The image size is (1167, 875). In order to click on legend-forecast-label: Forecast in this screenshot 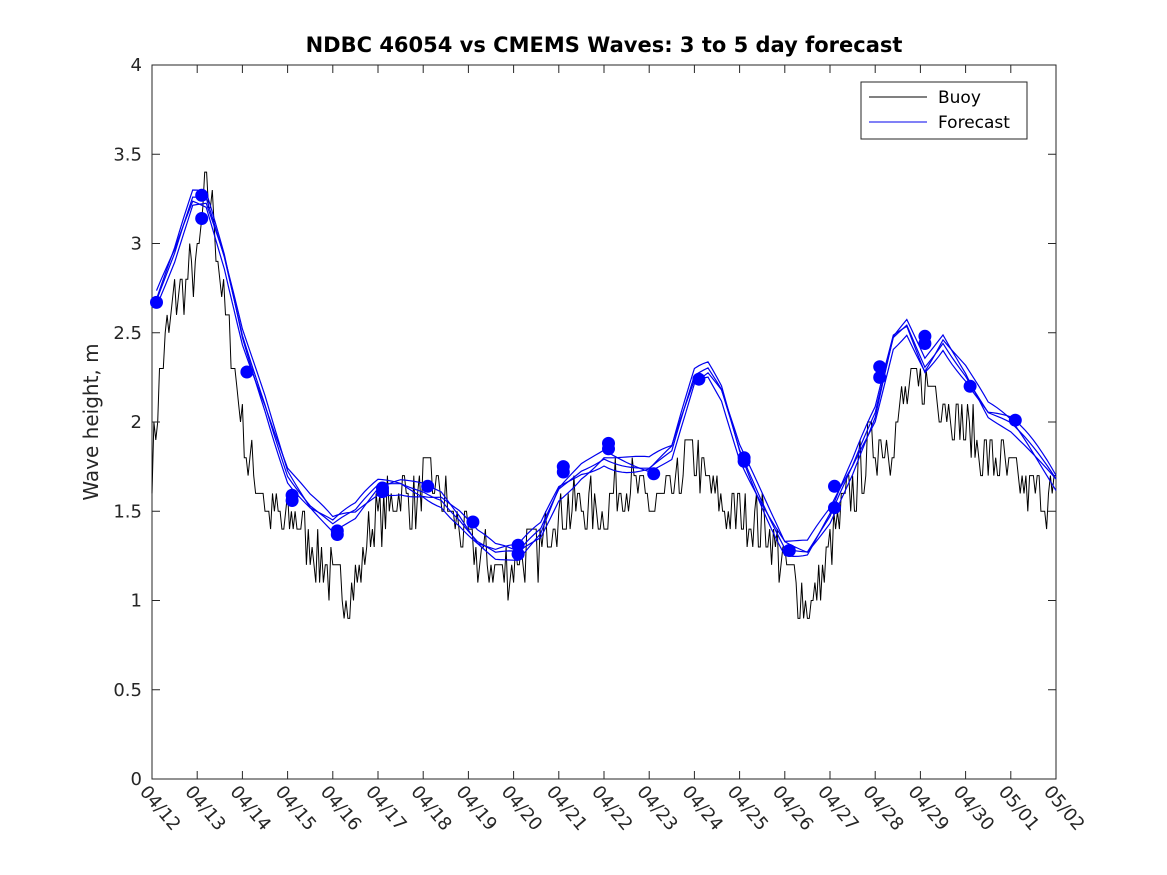, I will do `click(974, 123)`.